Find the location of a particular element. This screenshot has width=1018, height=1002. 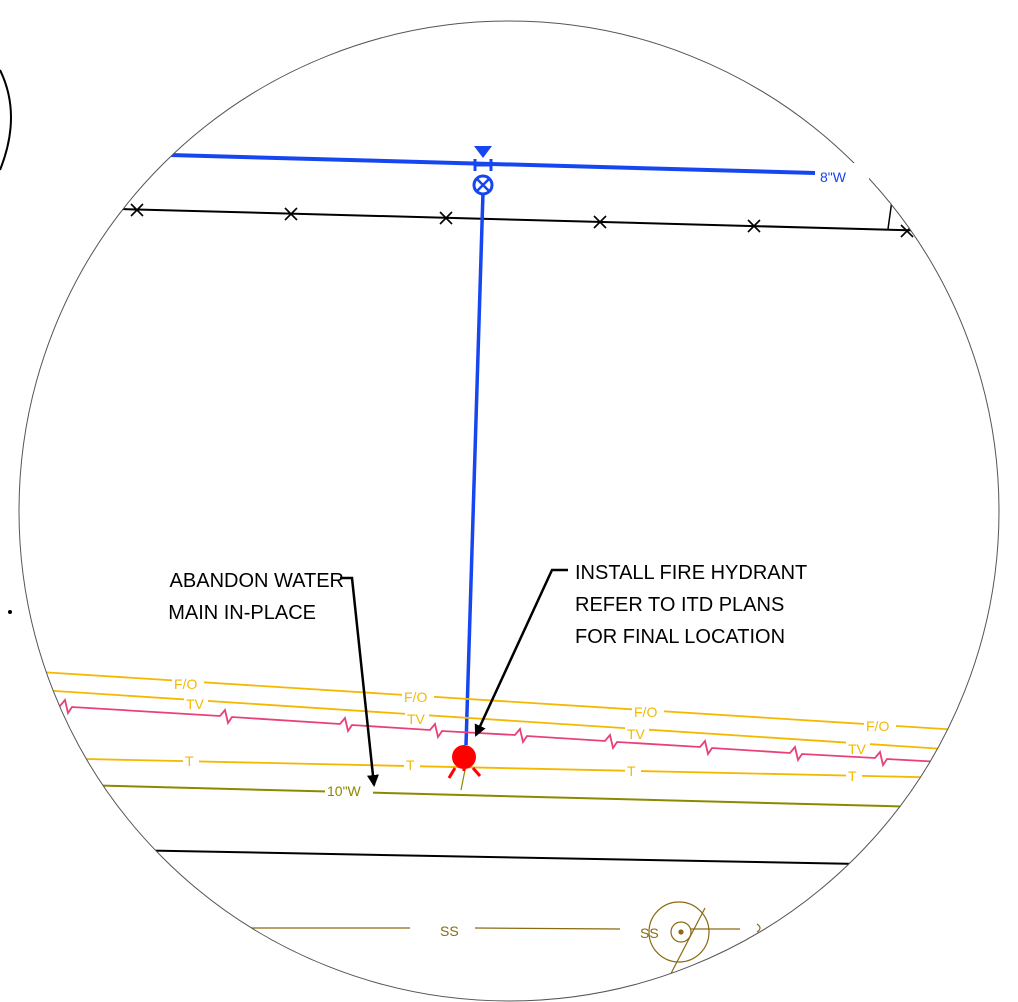

cable-tv-line is located at coordinates (500, 720).